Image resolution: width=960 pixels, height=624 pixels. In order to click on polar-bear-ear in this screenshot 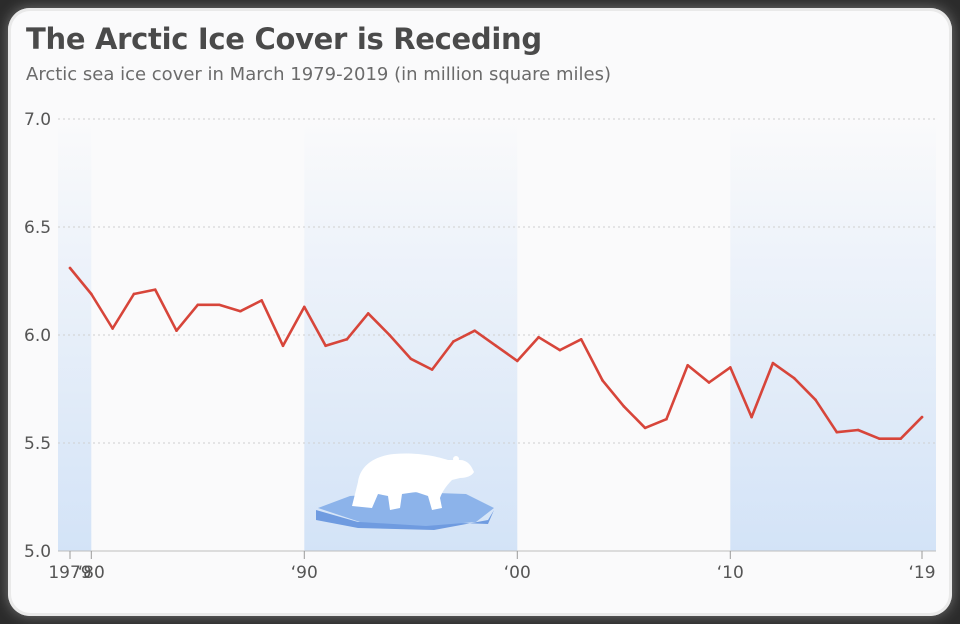, I will do `click(456, 459)`.